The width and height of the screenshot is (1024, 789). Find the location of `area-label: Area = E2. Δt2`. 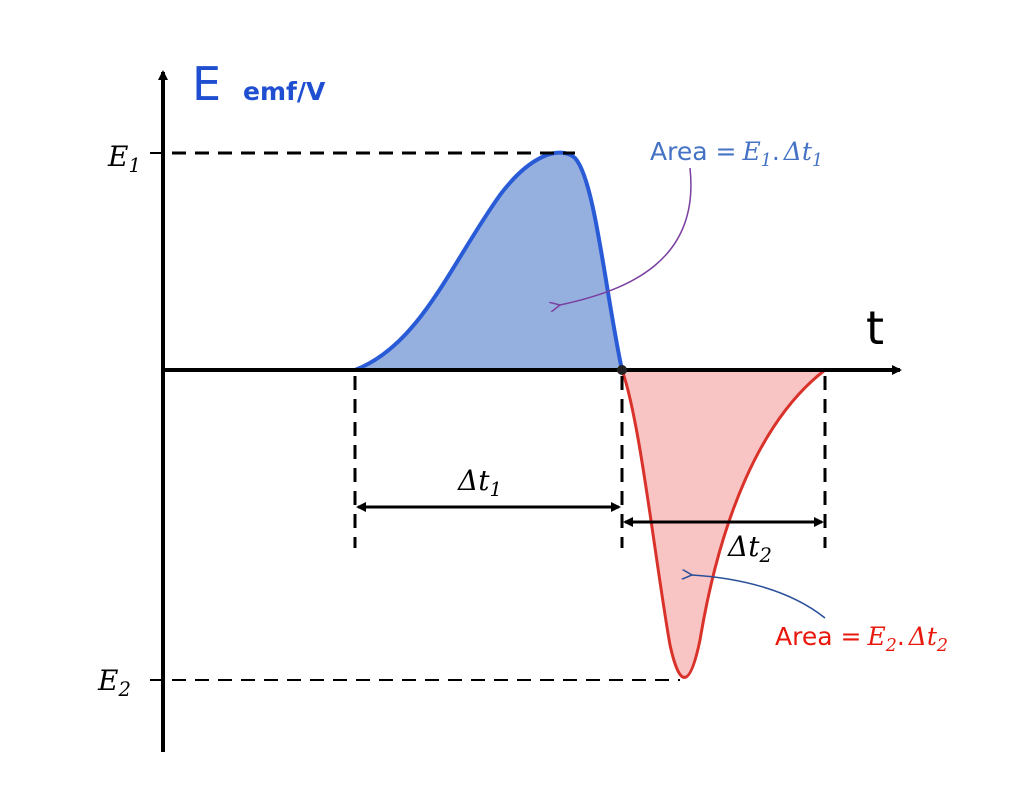

area-label: Area = E2. Δt2 is located at coordinates (861, 639).